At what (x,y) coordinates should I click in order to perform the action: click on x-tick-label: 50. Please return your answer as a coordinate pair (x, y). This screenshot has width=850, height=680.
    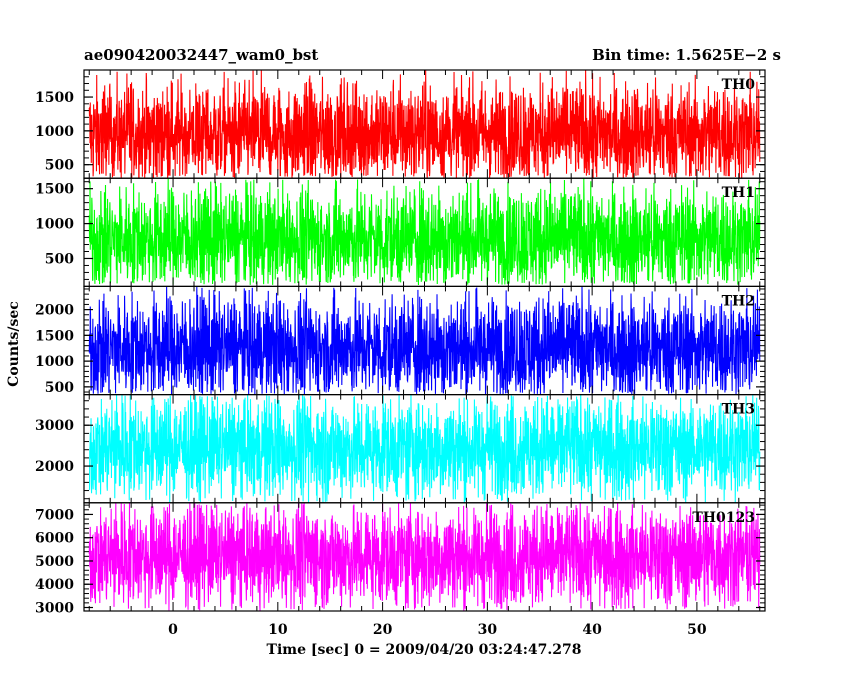
    Looking at the image, I should click on (697, 630).